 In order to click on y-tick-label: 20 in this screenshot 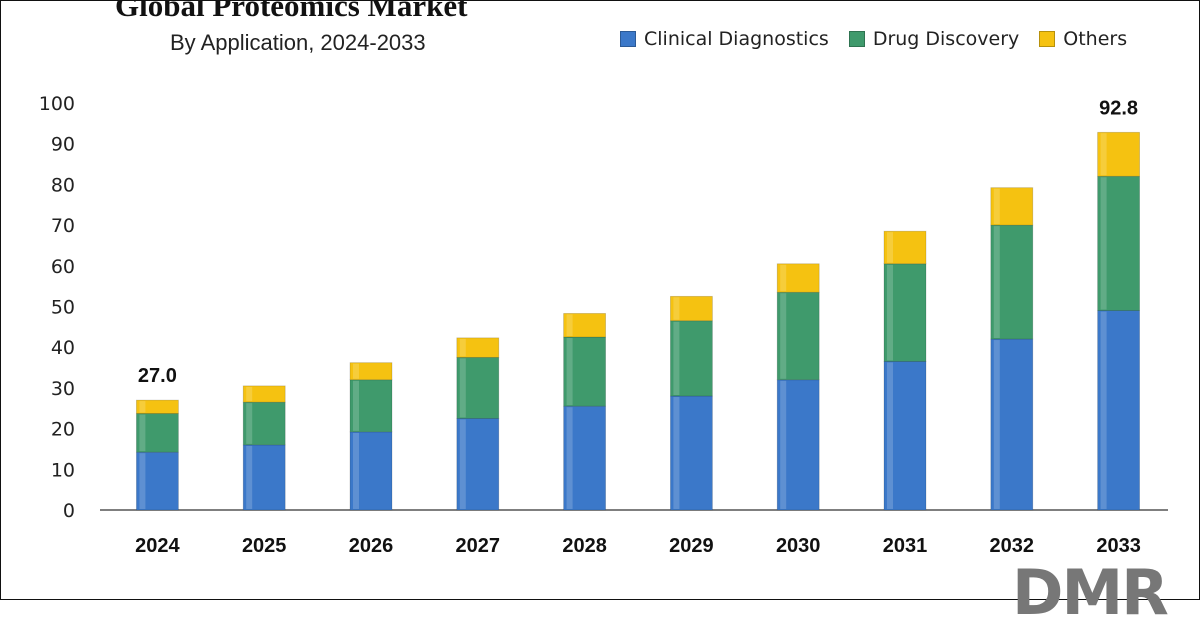, I will do `click(63, 430)`.